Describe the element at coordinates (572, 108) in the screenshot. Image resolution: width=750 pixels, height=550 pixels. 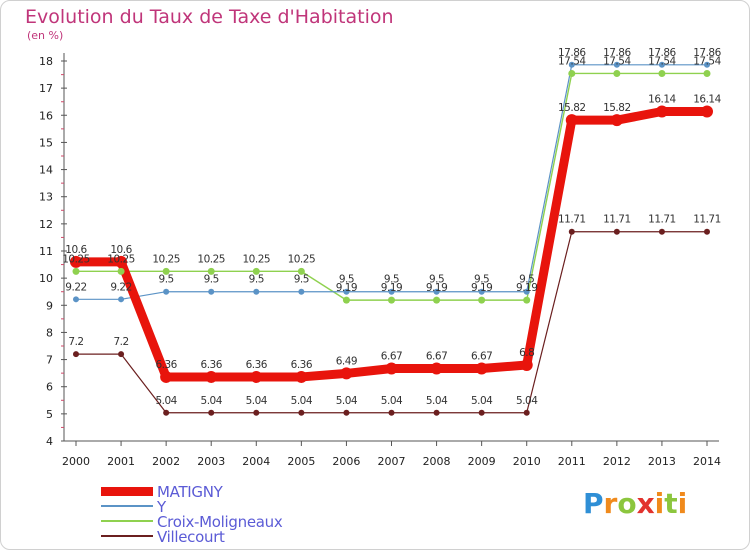
I see `data-label: 15.82` at that location.